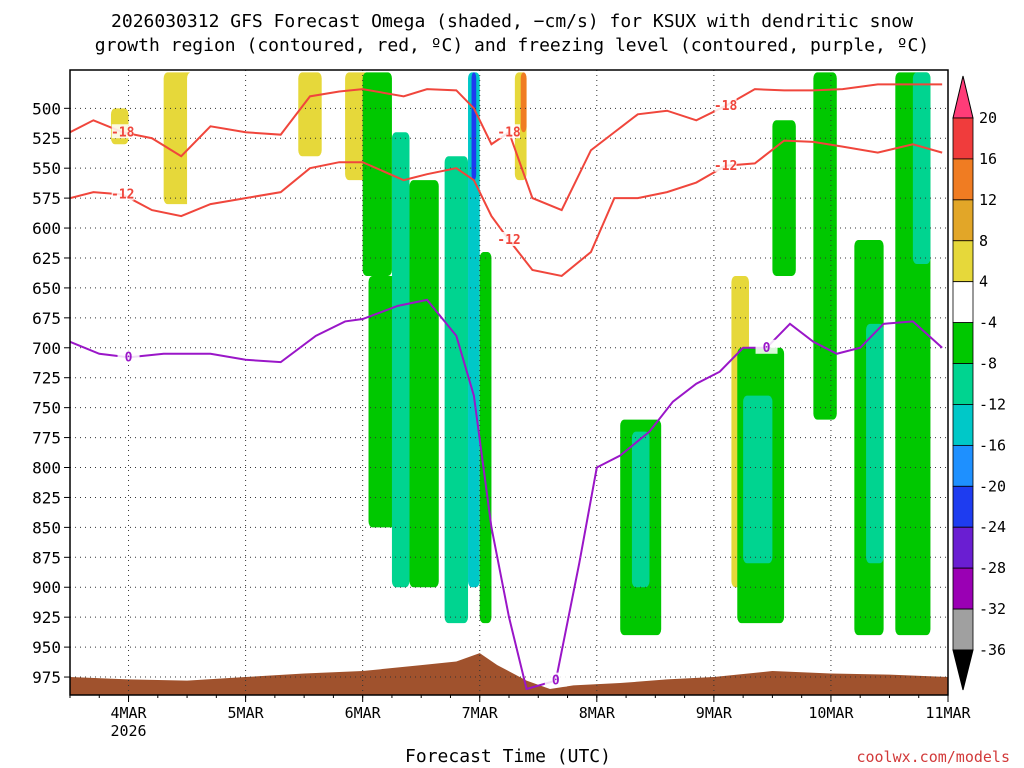 The image size is (1024, 768). What do you see at coordinates (992, 445) in the screenshot?
I see `colorbar-label: -16` at bounding box center [992, 445].